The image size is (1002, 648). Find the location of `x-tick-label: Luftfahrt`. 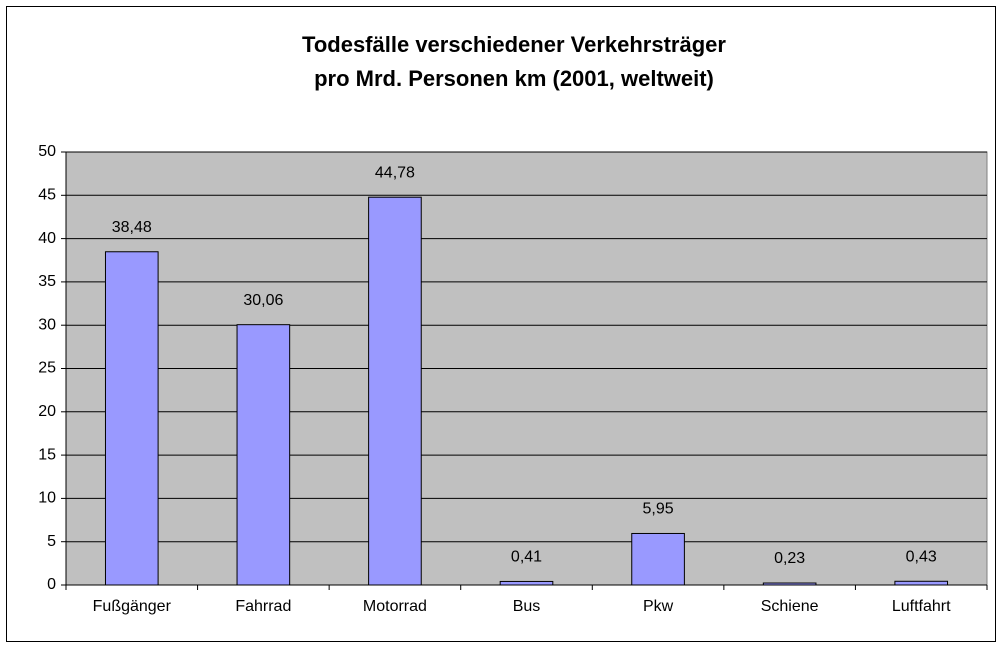

x-tick-label: Luftfahrt is located at coordinates (921, 606).